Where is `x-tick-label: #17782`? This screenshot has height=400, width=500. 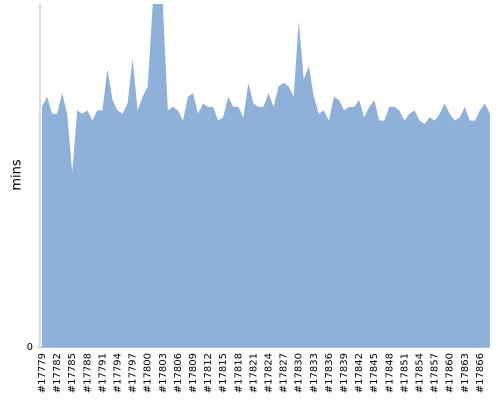
x-tick-label: #17782 is located at coordinates (57, 373).